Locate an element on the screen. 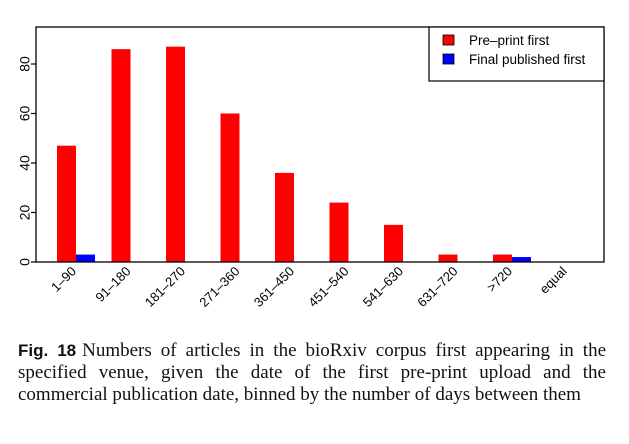  x-tick-label: 91–180 is located at coordinates (112, 284).